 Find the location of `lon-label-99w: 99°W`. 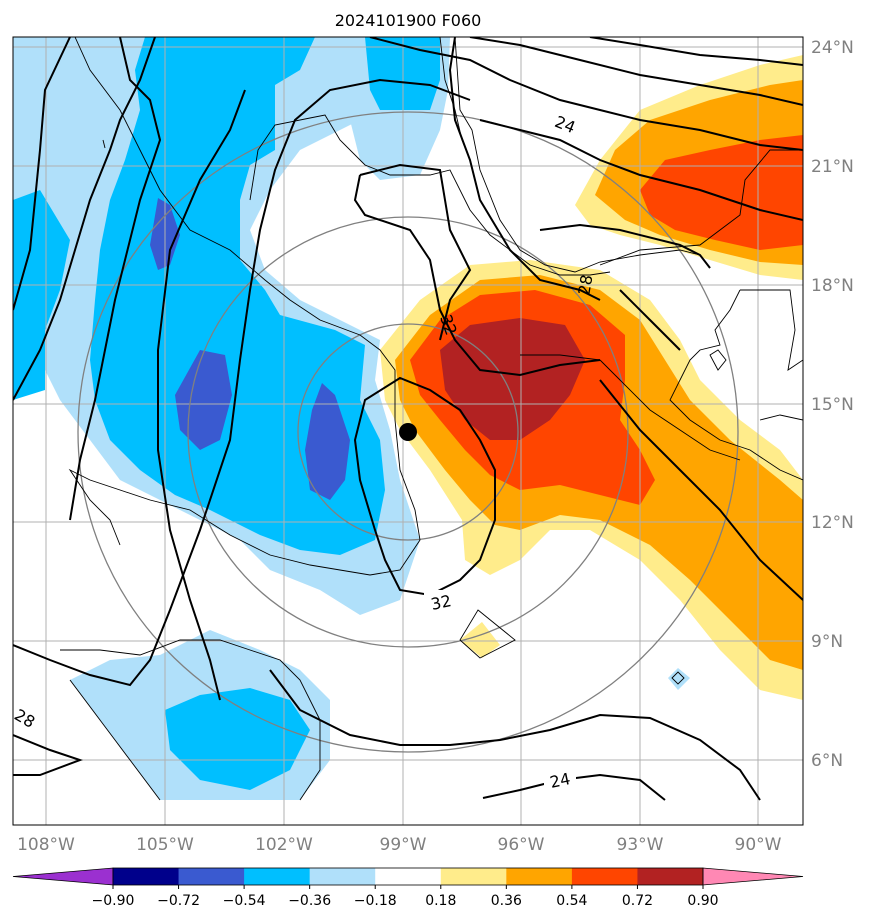

lon-label-99w: 99°W is located at coordinates (403, 845).